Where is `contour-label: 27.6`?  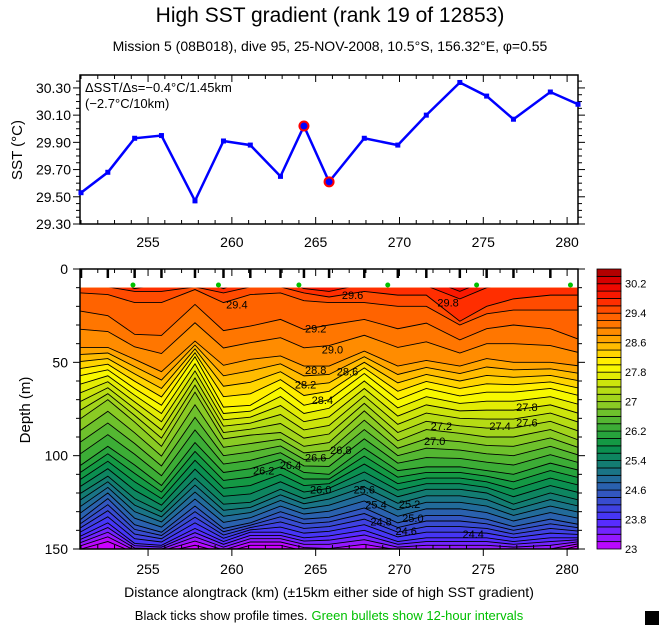
contour-label: 27.6 is located at coordinates (526, 424).